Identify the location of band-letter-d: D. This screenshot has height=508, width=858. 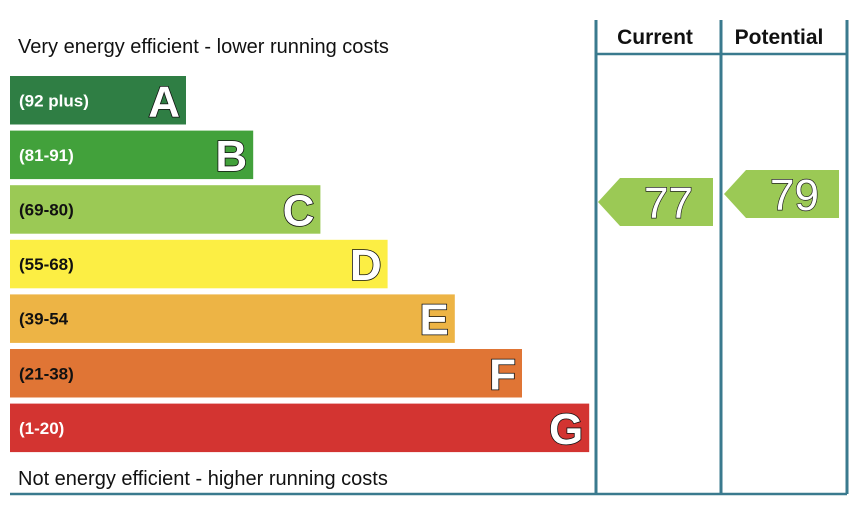
(366, 265).